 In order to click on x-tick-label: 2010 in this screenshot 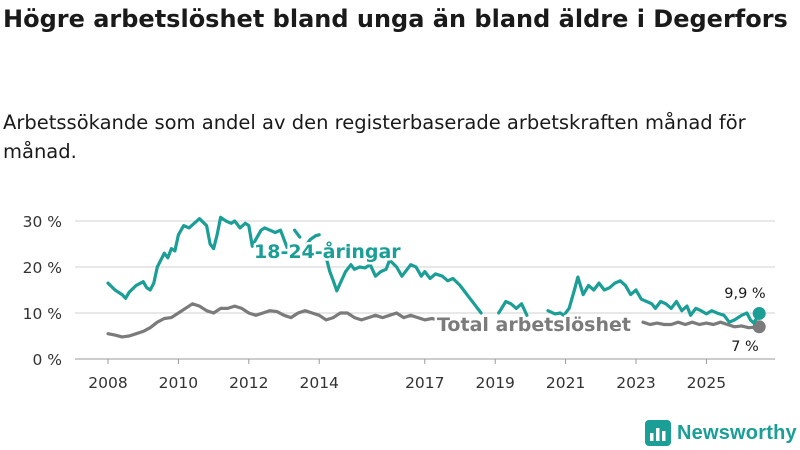, I will do `click(178, 383)`.